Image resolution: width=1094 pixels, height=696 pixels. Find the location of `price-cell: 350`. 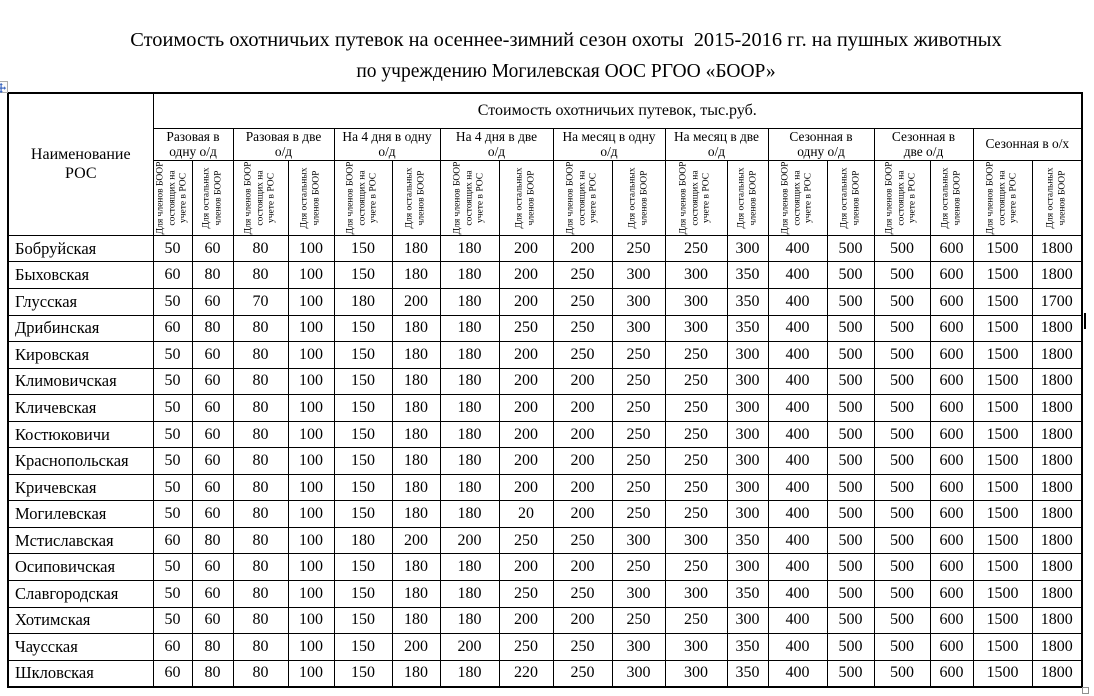

price-cell: 350 is located at coordinates (747, 328).